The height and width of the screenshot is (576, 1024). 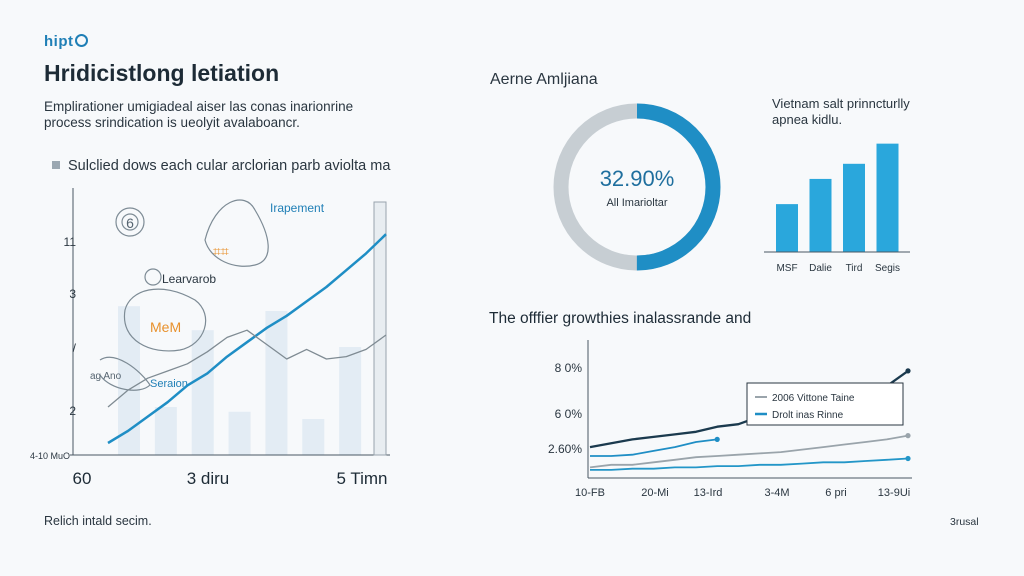 I want to click on series-line-growth, so click(x=247, y=339).